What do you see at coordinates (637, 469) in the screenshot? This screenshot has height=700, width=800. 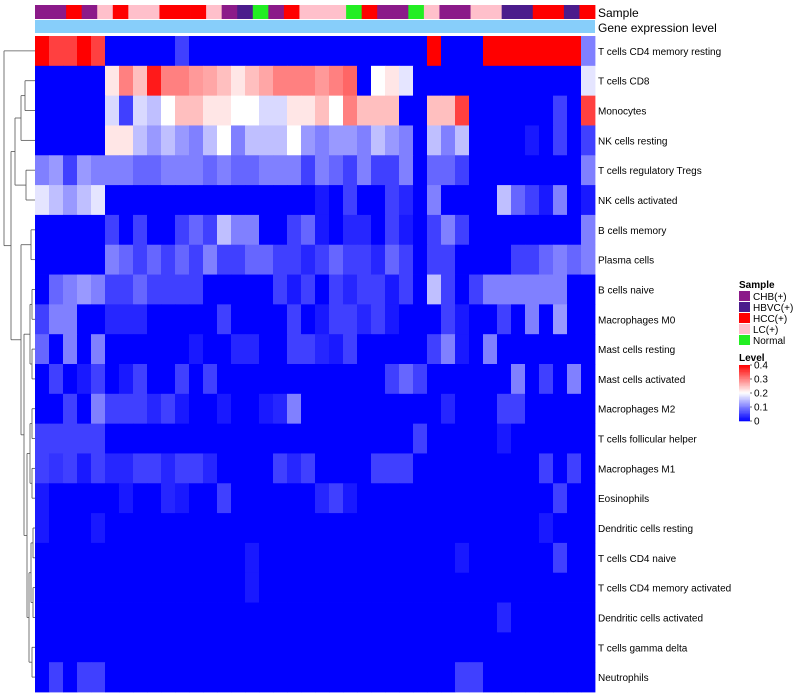 I see `row-label: Macrophages M1` at bounding box center [637, 469].